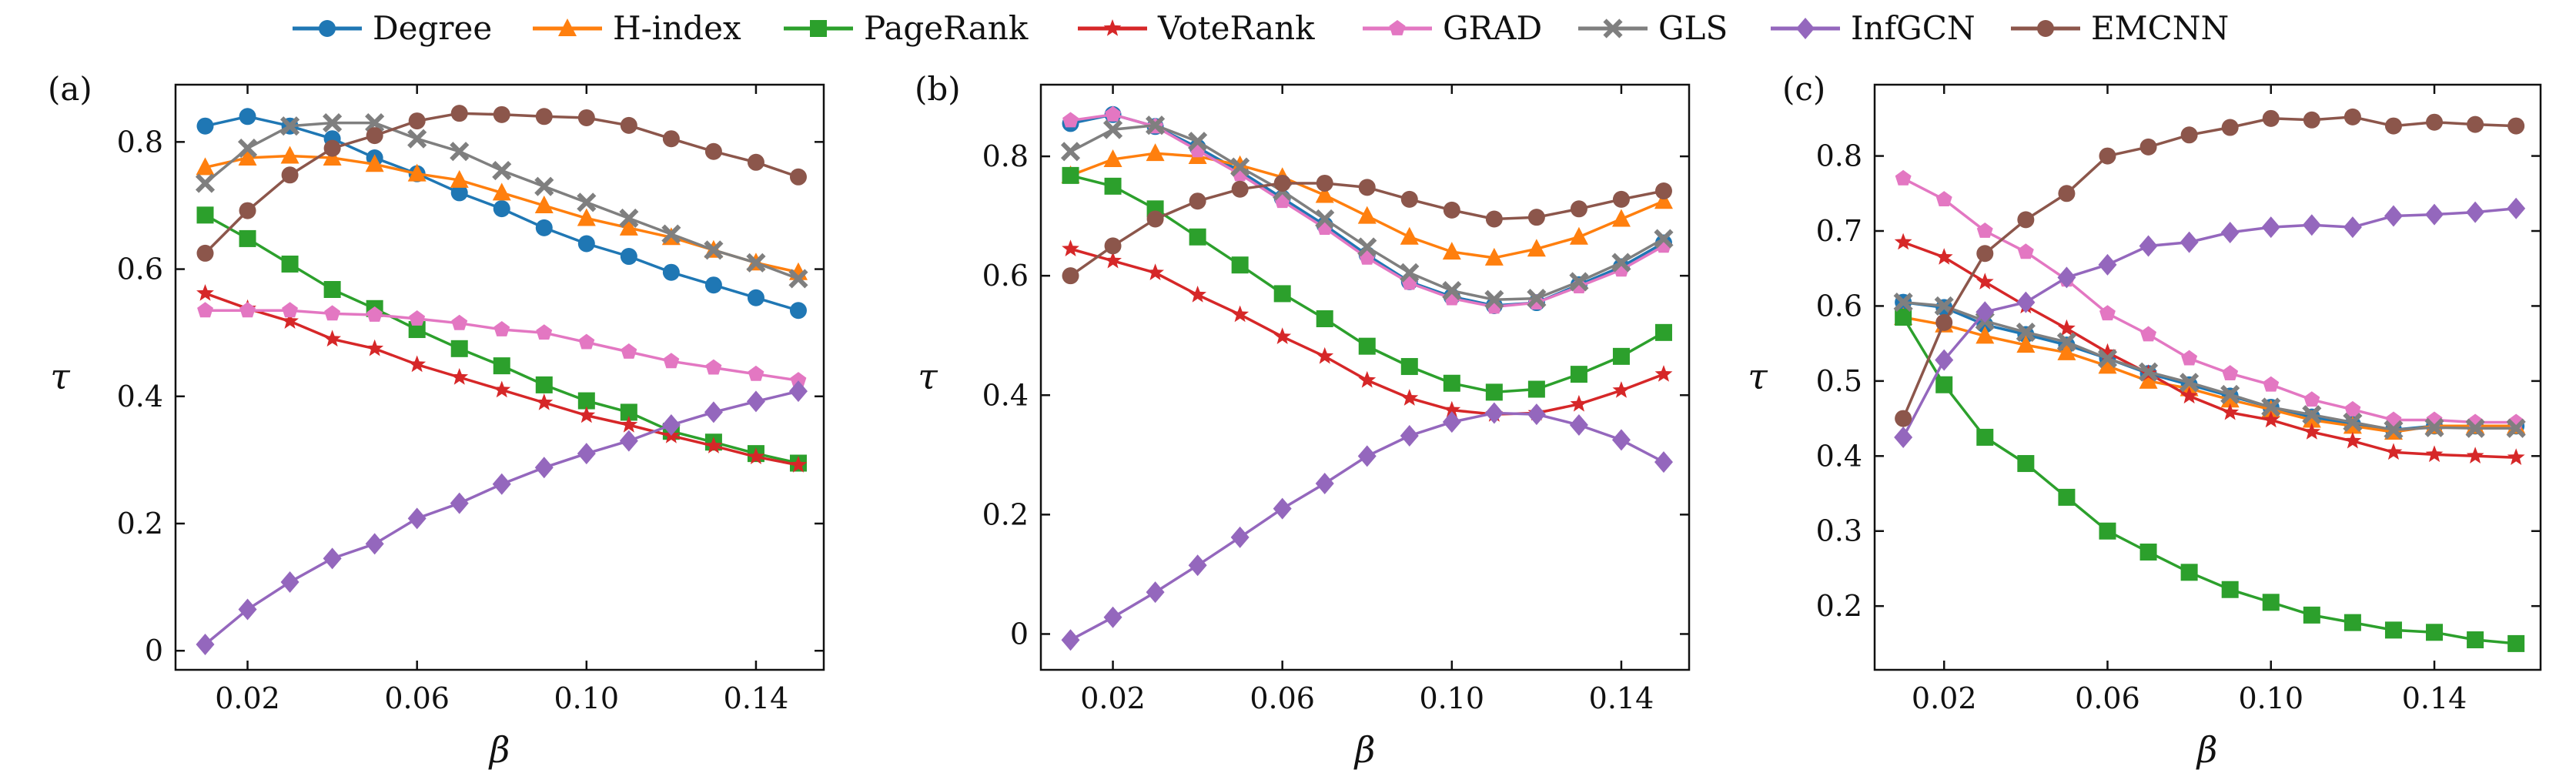 This screenshot has height=773, width=2576. Describe the element at coordinates (2209, 300) in the screenshot. I see `panel-c-line-grad` at that location.